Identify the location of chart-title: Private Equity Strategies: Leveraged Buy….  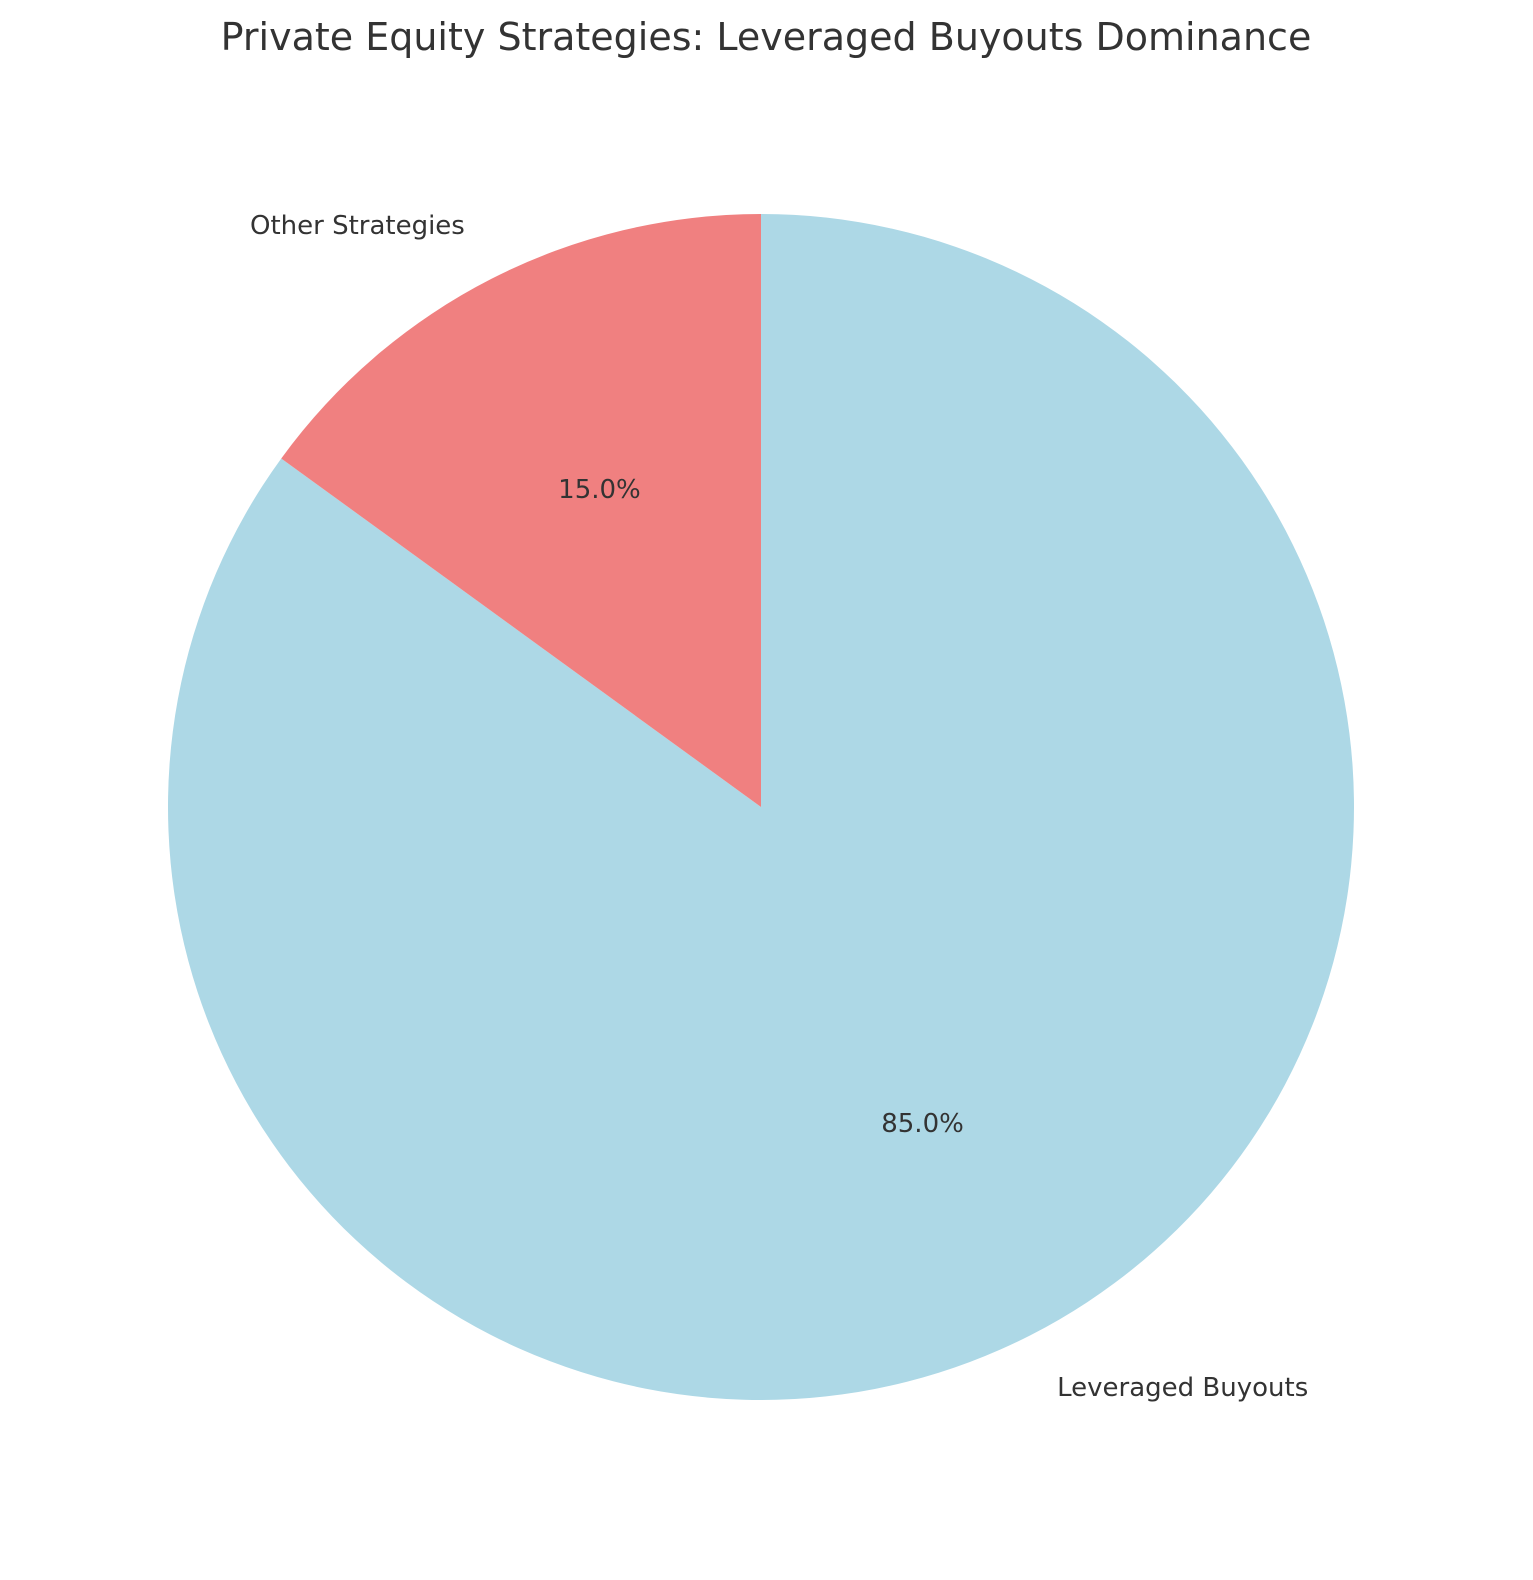
(766, 37).